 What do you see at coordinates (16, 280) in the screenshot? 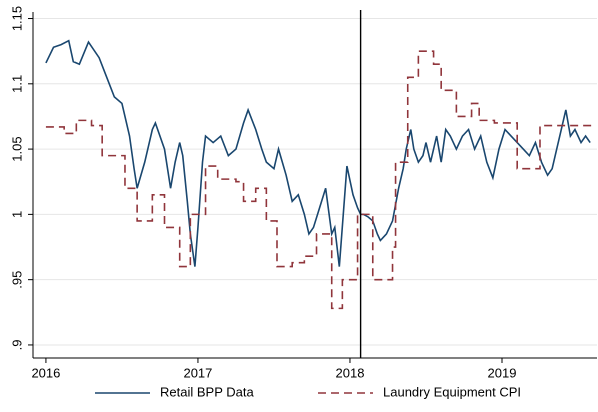
I see `y-tick-label: .95` at bounding box center [16, 280].